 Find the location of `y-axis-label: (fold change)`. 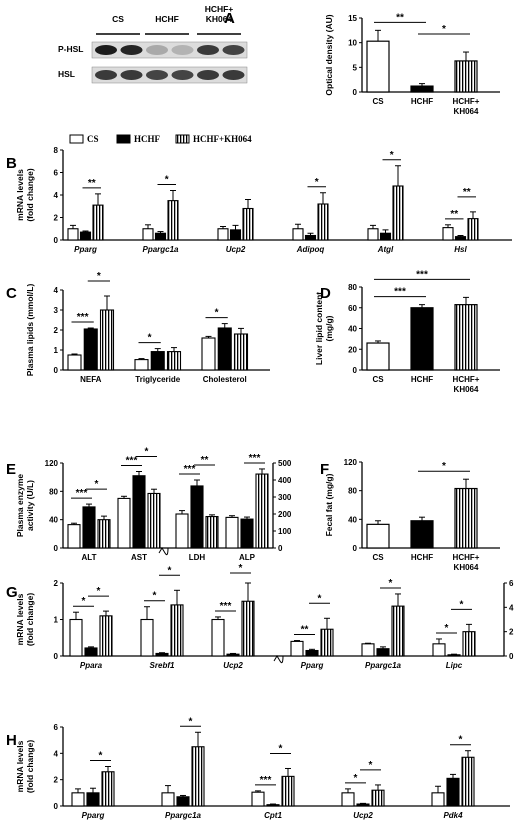

y-axis-label: (fold change) is located at coordinates (30, 195).